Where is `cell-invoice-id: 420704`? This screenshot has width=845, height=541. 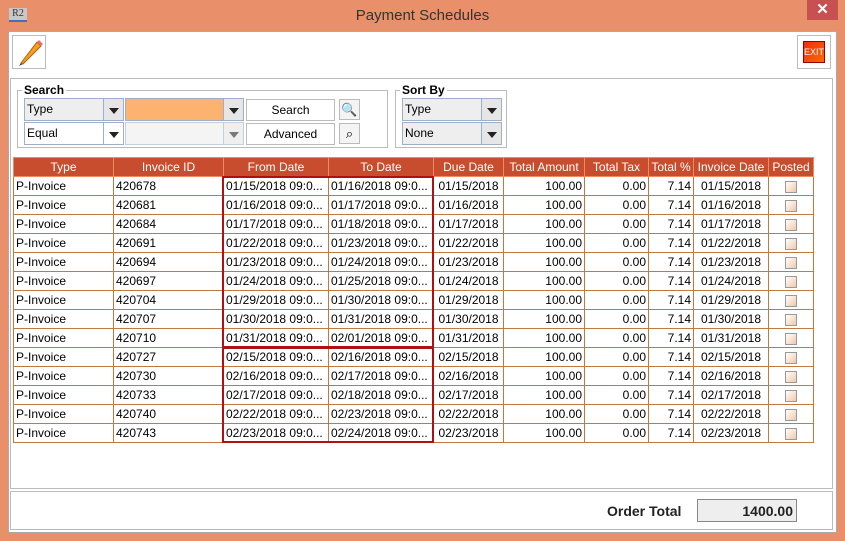
cell-invoice-id: 420704 is located at coordinates (168, 300).